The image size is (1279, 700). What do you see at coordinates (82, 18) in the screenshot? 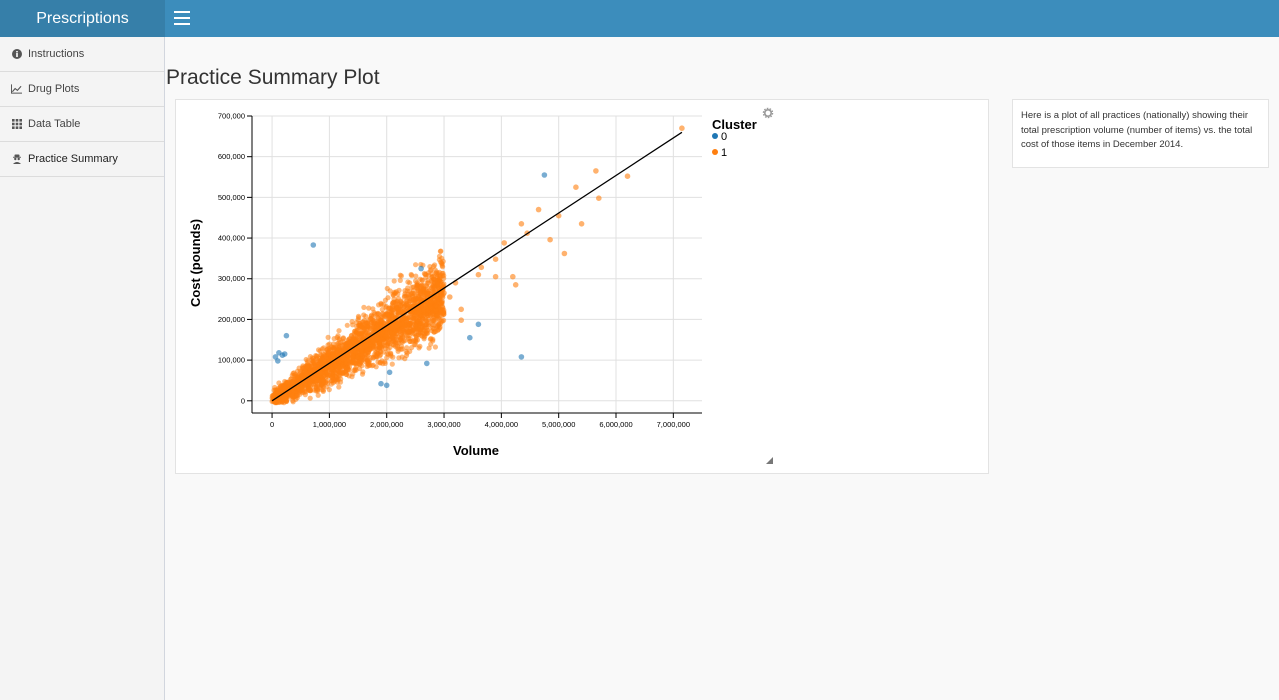
I see `app-title: Prescriptions` at bounding box center [82, 18].